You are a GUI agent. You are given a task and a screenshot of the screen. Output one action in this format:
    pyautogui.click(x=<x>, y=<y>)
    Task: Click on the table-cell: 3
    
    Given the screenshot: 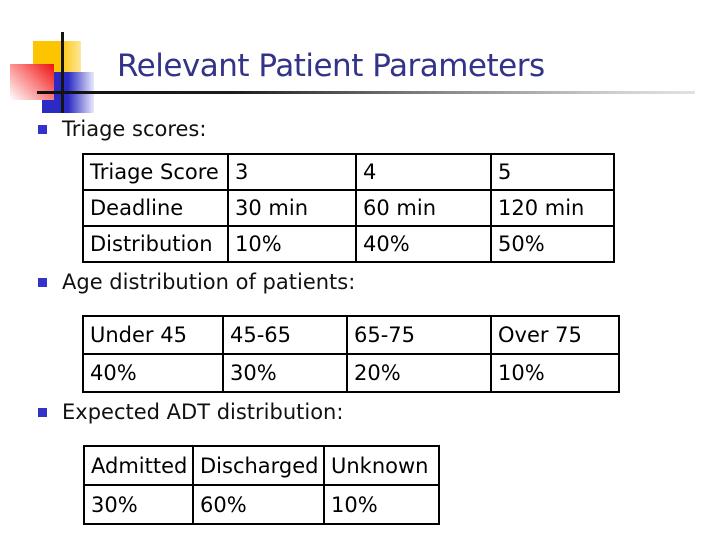 What is the action you would take?
    pyautogui.click(x=292, y=172)
    